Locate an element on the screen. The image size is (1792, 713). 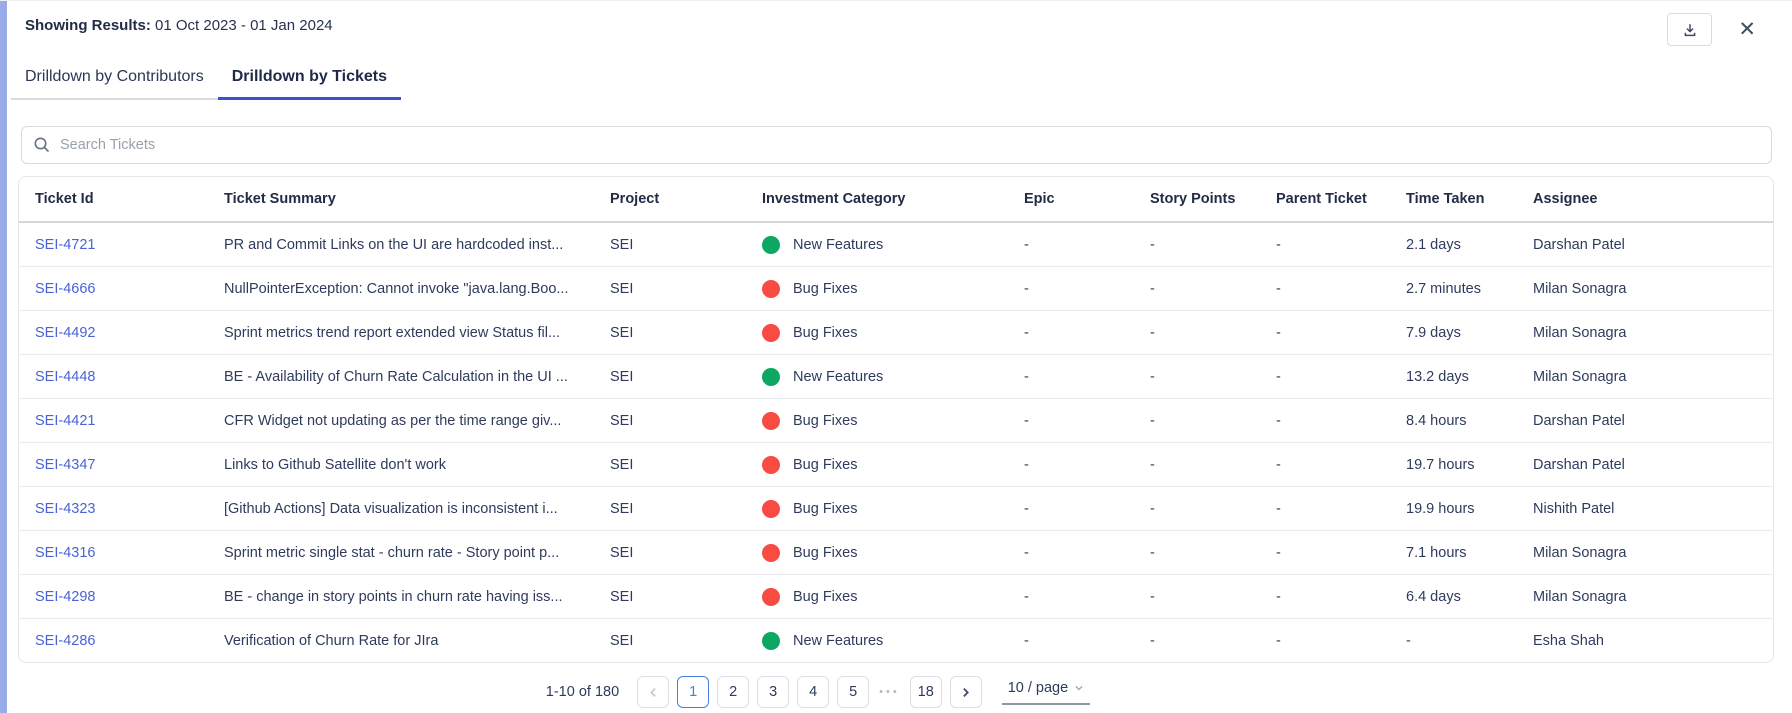
page-size-select: 10 / page is located at coordinates (1046, 692).